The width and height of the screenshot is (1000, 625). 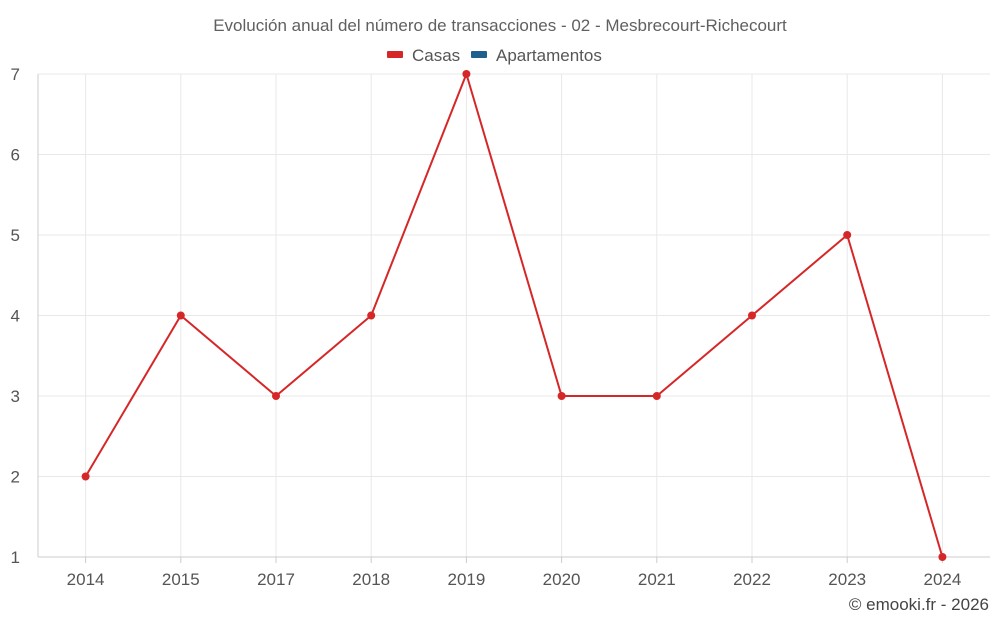 What do you see at coordinates (15, 155) in the screenshot?
I see `y-tick-label: 6` at bounding box center [15, 155].